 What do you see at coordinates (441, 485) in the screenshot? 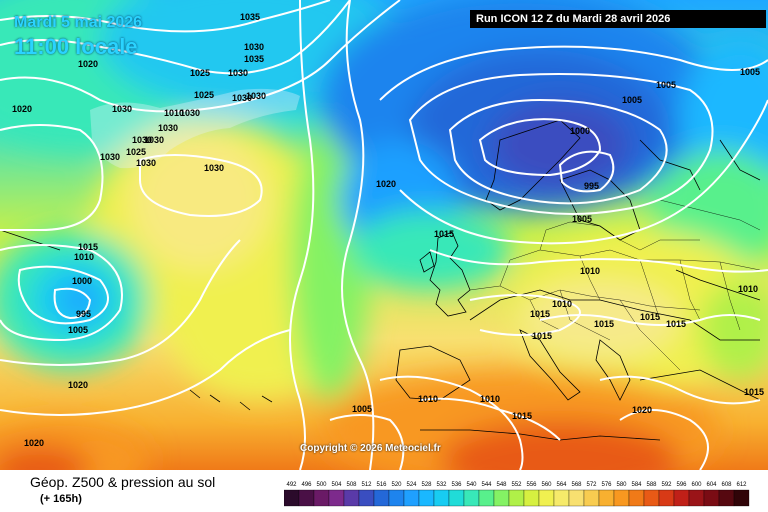
I see `legend-value: 532` at bounding box center [441, 485].